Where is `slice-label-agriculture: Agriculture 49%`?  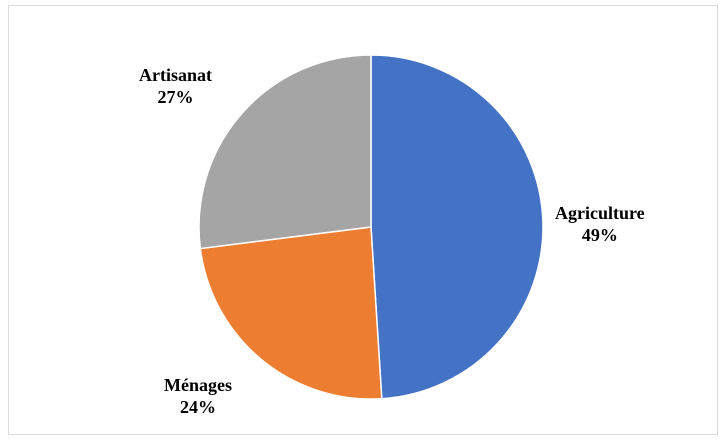 slice-label-agriculture: Agriculture 49% is located at coordinates (600, 224).